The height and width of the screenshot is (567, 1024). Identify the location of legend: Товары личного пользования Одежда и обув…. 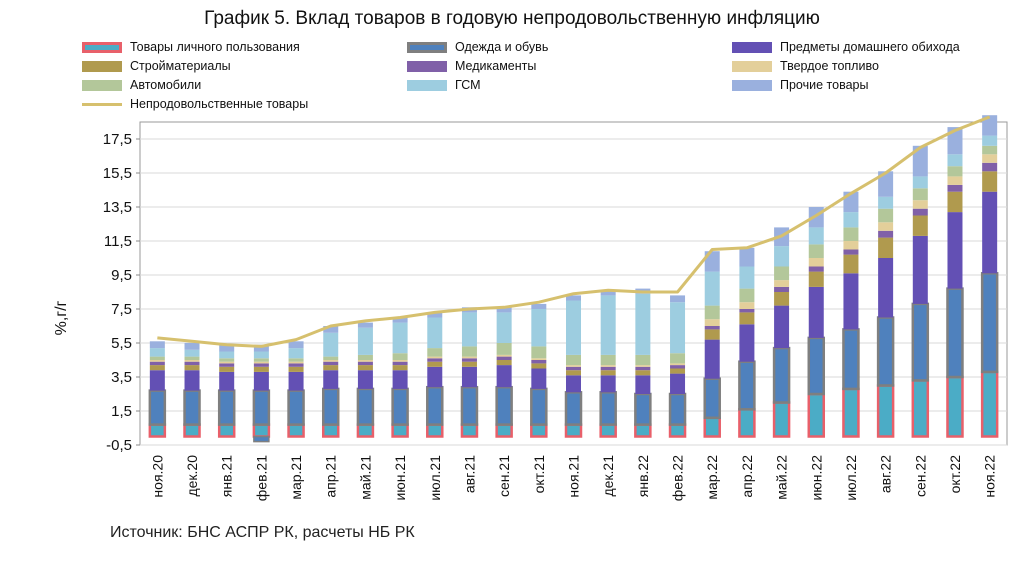
(547, 76).